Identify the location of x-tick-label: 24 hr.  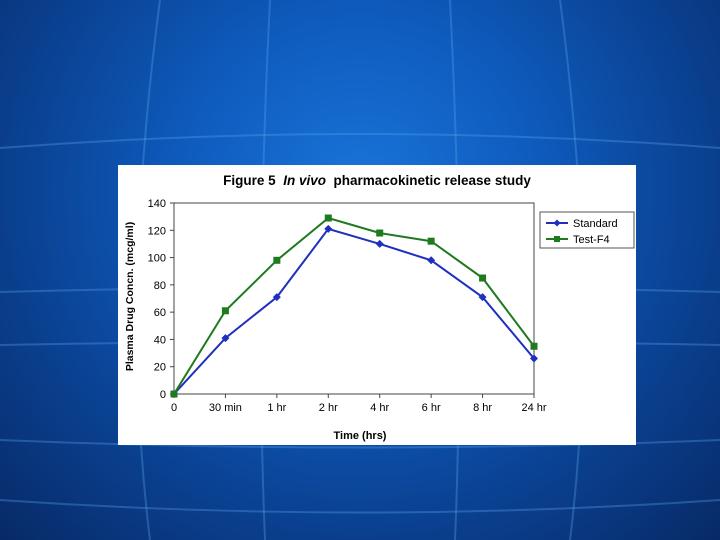
(533, 408).